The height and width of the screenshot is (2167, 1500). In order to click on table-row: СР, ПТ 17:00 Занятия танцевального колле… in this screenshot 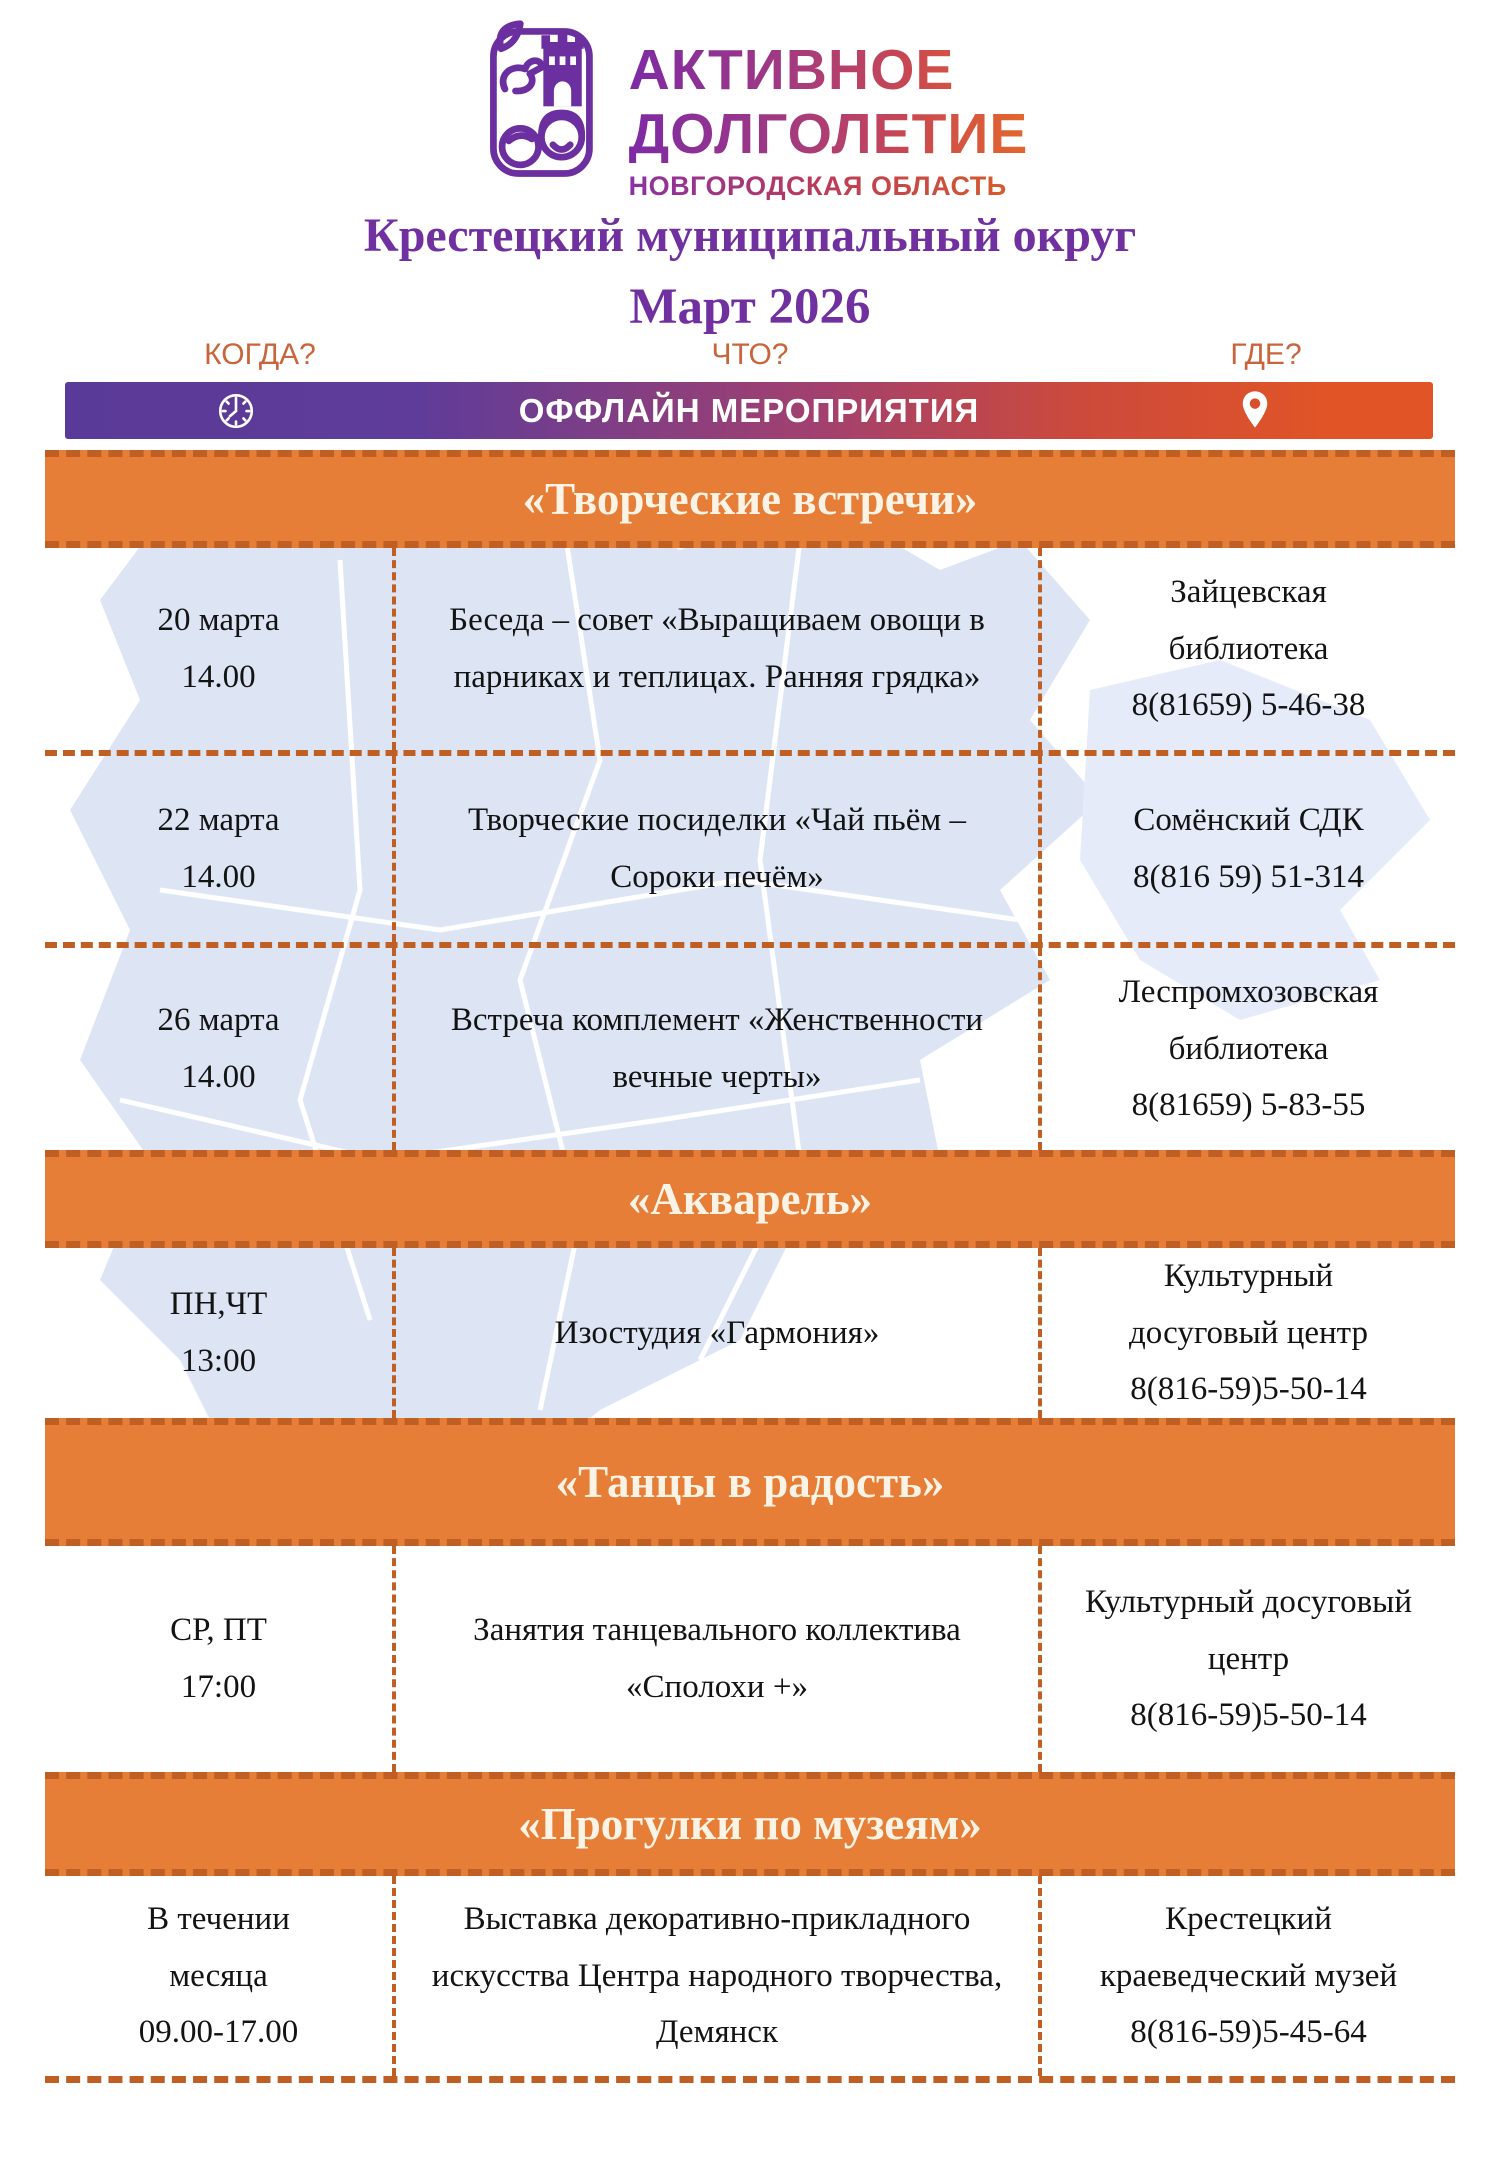, I will do `click(750, 1659)`.